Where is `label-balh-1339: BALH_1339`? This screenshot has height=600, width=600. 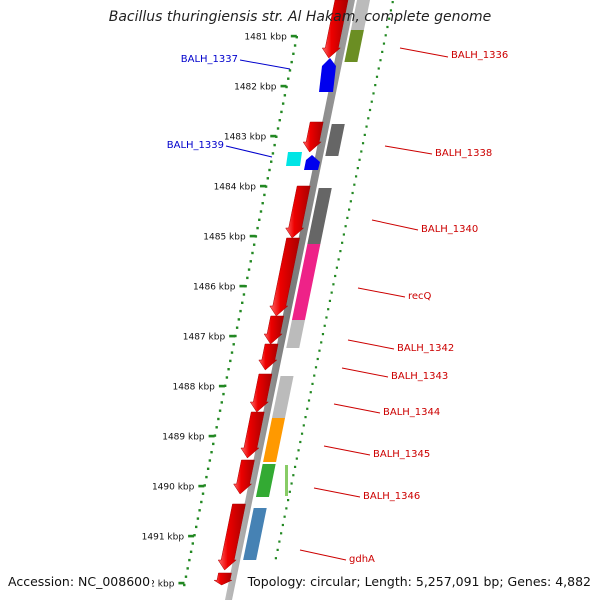 label-balh-1339: BALH_1339 is located at coordinates (195, 145).